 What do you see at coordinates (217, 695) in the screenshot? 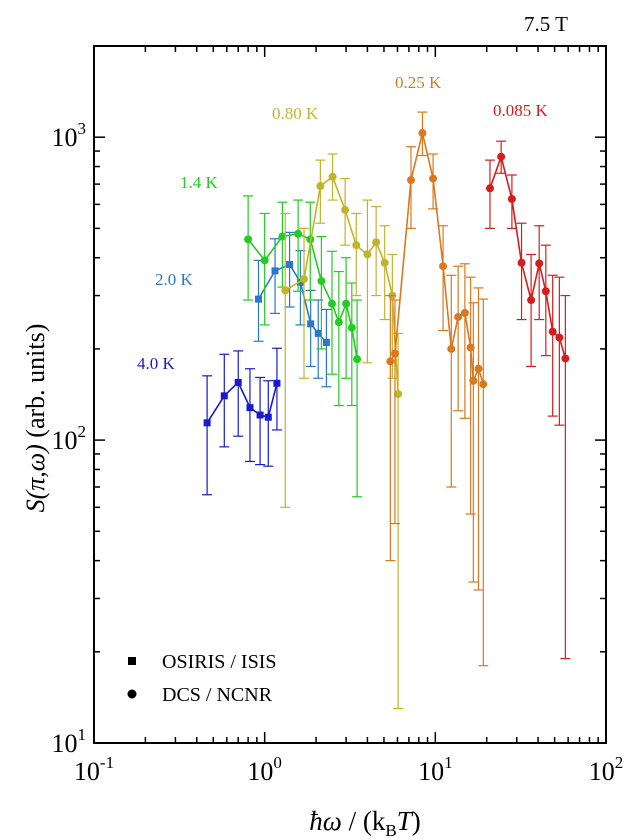
I see `legend-label: DCS / NCNR` at bounding box center [217, 695].